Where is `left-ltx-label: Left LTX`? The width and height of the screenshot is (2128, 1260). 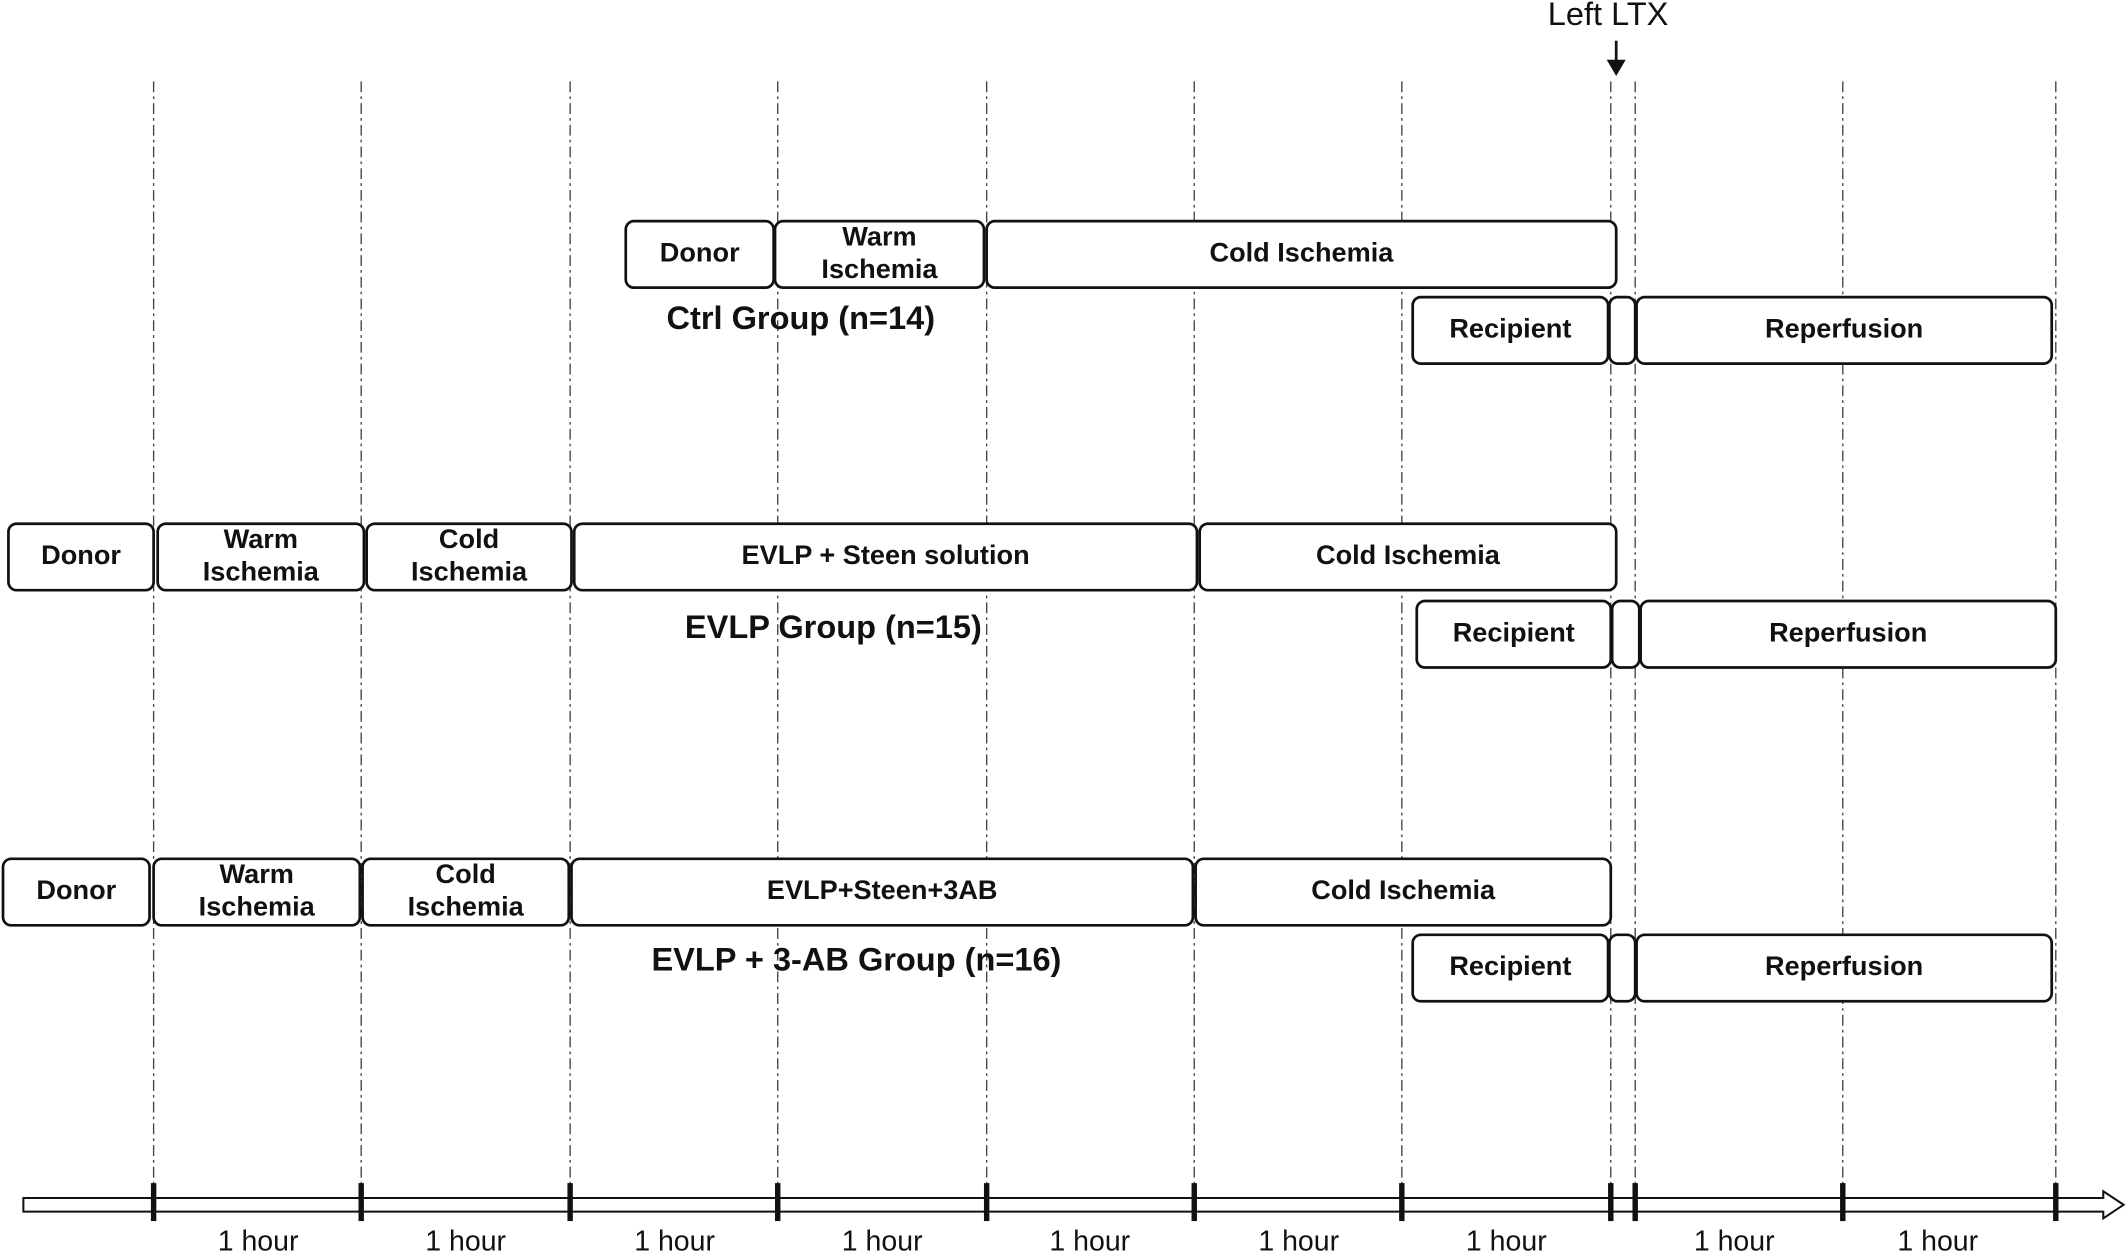 left-ltx-label: Left LTX is located at coordinates (1608, 16).